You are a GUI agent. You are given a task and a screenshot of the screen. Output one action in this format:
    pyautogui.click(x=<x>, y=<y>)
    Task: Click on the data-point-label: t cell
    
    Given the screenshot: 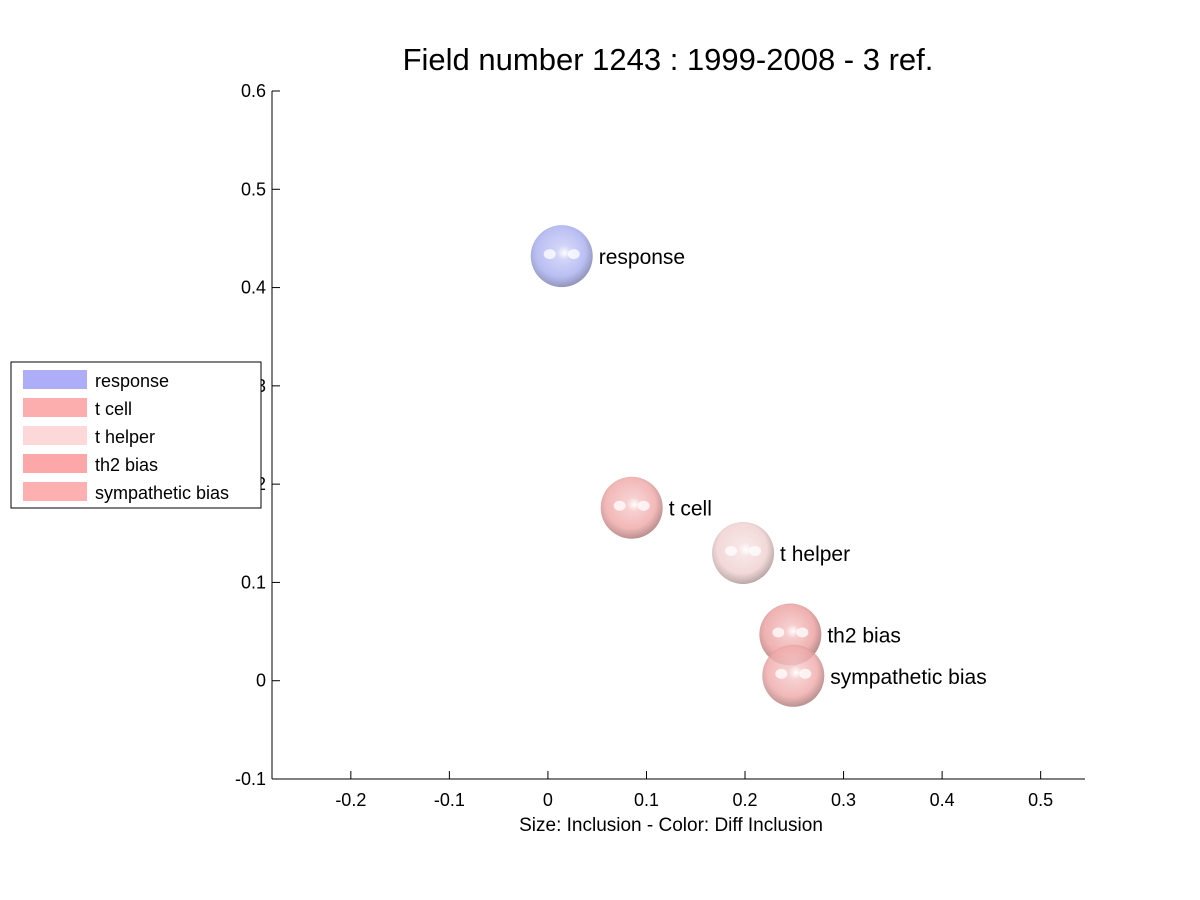 What is the action you would take?
    pyautogui.click(x=690, y=509)
    